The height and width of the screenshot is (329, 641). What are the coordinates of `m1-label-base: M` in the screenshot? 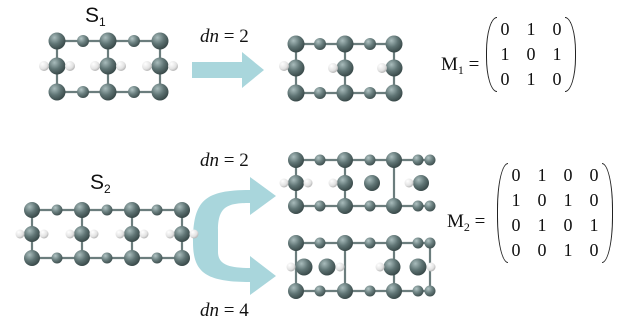 It's located at (449, 64).